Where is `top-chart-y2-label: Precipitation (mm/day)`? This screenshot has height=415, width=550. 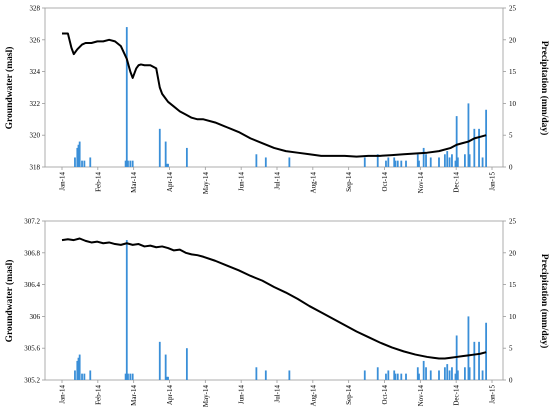
top-chart-y2-label: Precipitation (mm/day) is located at coordinates (544, 88).